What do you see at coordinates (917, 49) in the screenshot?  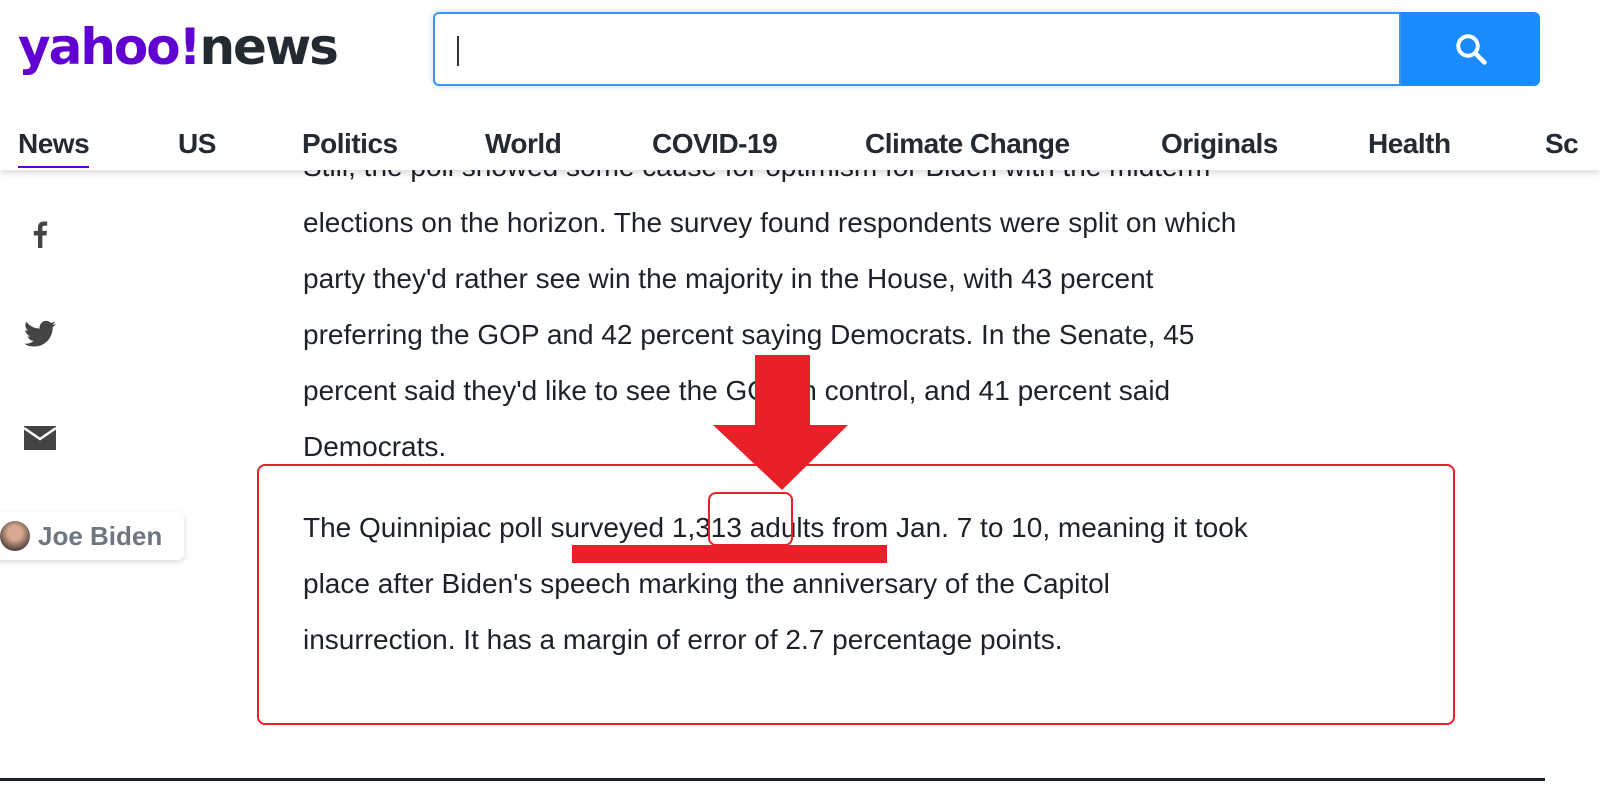 I see `search-input` at bounding box center [917, 49].